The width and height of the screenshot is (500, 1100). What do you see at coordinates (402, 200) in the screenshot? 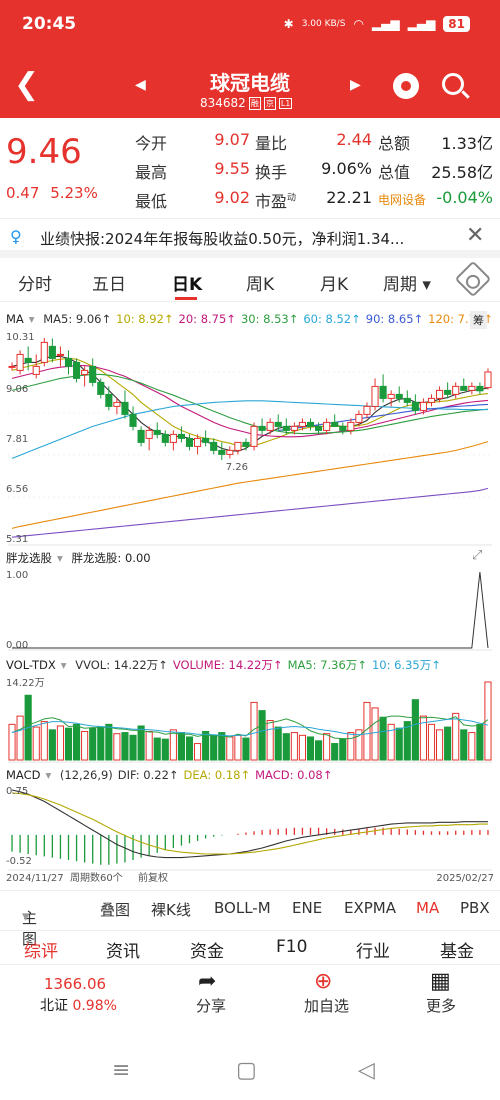
I see `sector-label: 电网设备` at bounding box center [402, 200].